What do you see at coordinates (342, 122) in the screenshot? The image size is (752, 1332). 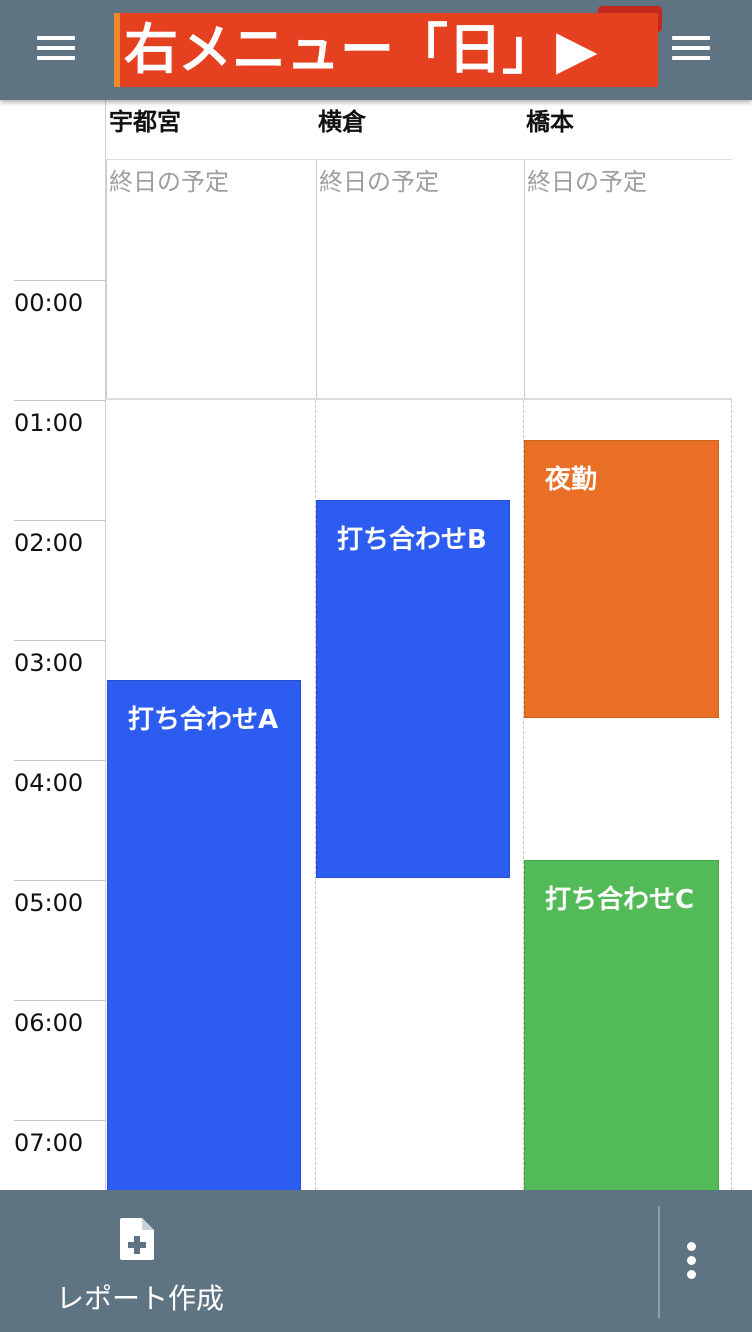 I see `column-header-yokokura: 横倉` at bounding box center [342, 122].